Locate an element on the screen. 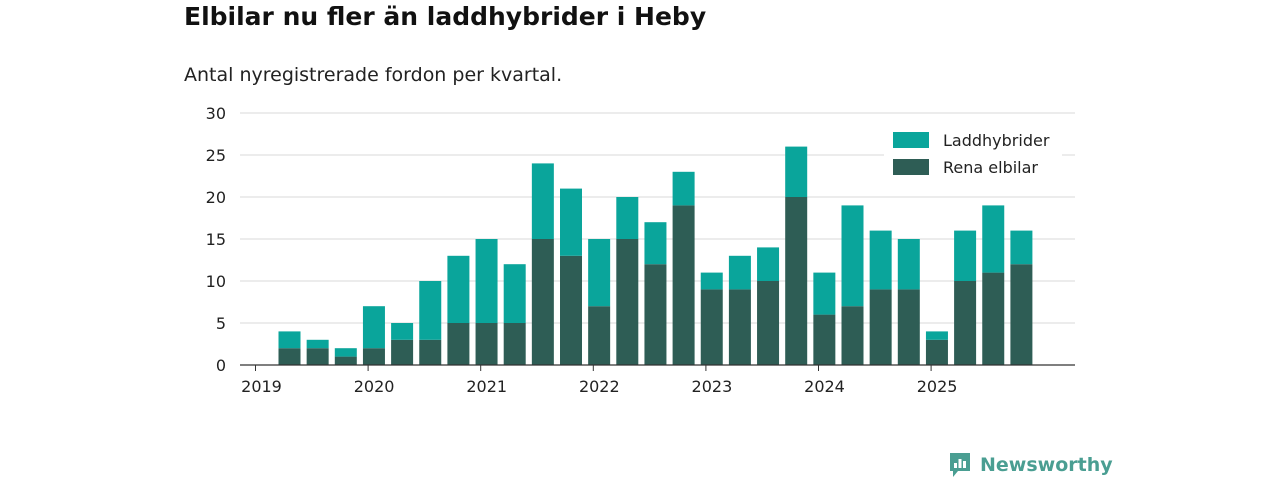 The height and width of the screenshot is (480, 1280). chart-title: Elbilar nu fler än laddhybrider i Heby is located at coordinates (445, 16).